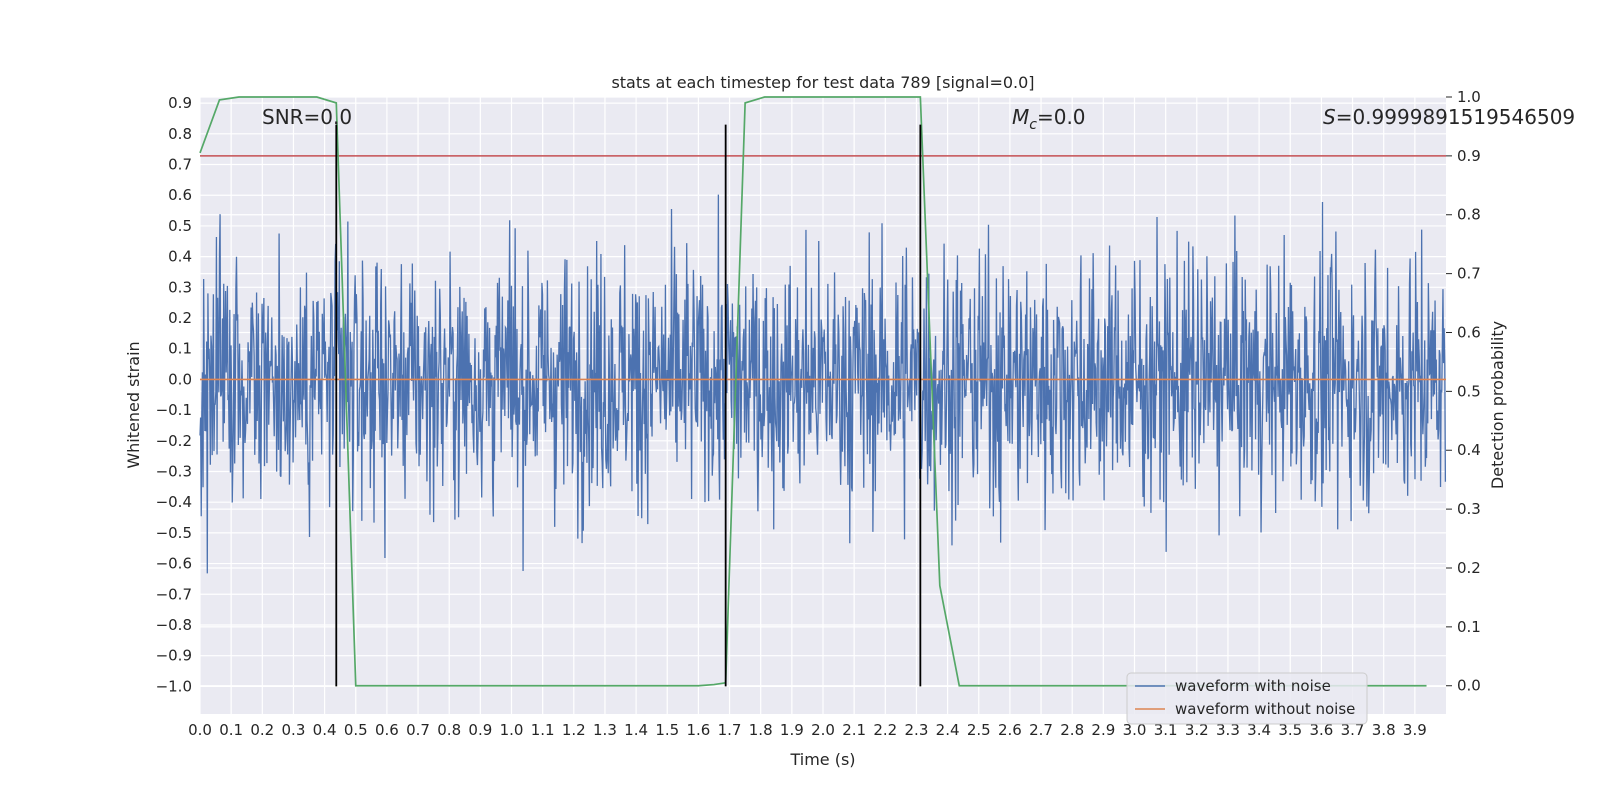 The image size is (1600, 800). I want to click on y-tick-label-right: 0.1, so click(1469, 627).